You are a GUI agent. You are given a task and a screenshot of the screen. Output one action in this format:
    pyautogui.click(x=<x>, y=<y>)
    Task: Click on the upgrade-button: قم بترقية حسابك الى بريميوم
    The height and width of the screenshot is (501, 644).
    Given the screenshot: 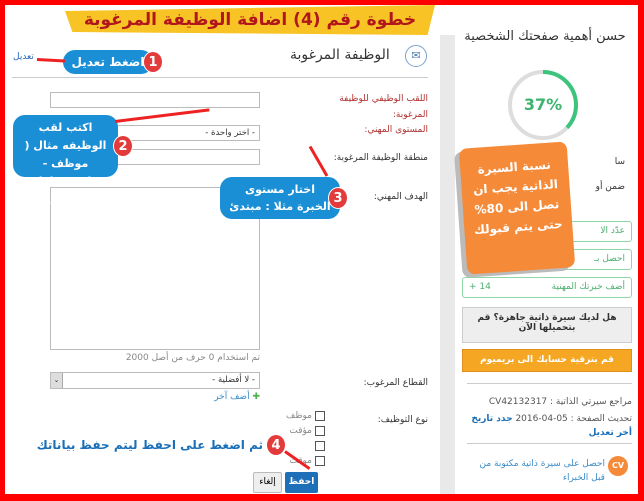 What is the action you would take?
    pyautogui.click(x=547, y=360)
    